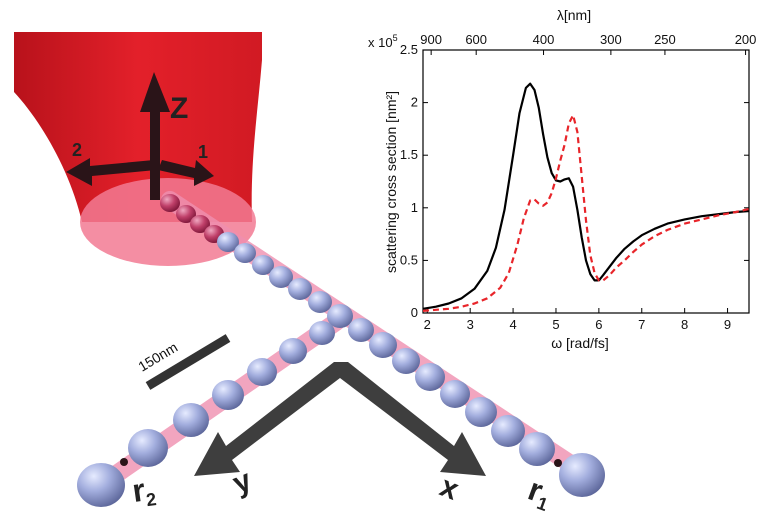 Image resolution: width=774 pixels, height=531 pixels. I want to click on x-tick-label: 2, so click(427, 324).